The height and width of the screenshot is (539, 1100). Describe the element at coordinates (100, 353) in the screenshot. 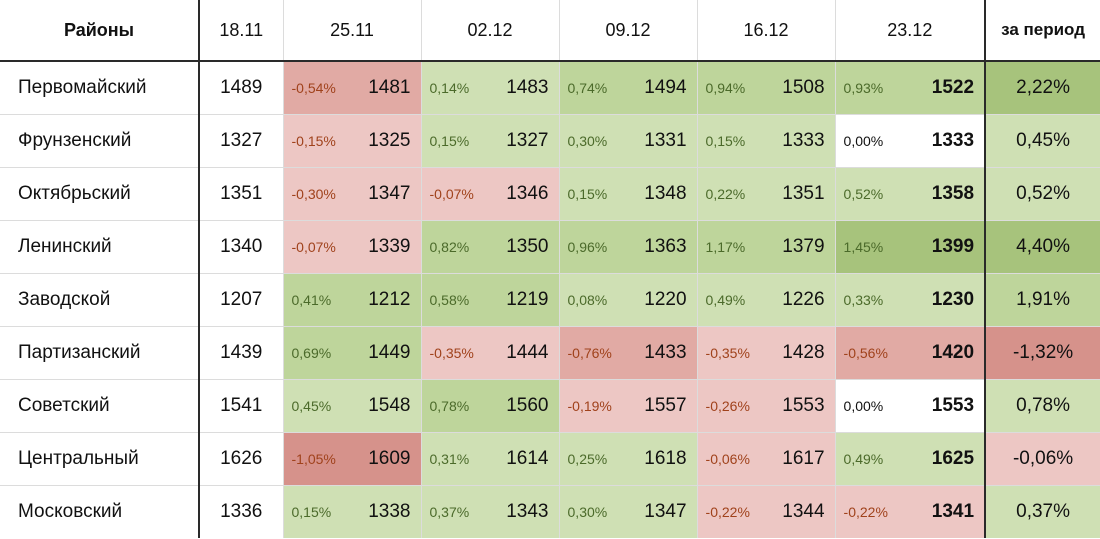

I see `district-name: Партизанский` at that location.